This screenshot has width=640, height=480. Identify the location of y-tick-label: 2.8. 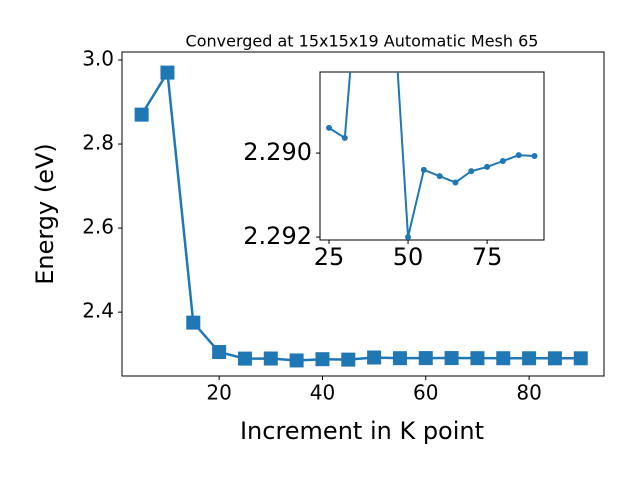
(98, 143).